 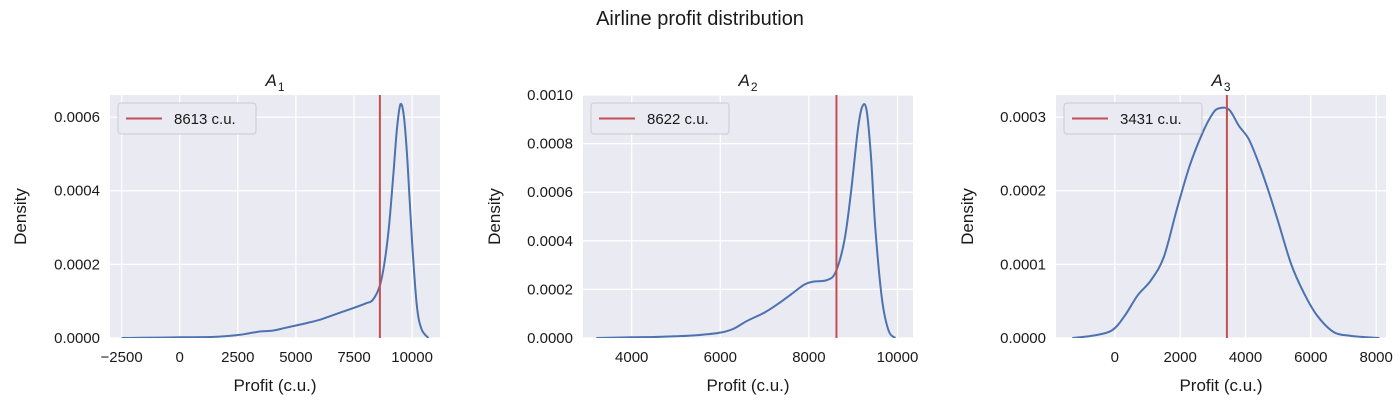 I want to click on y-tick-label: 0.0003, so click(x=1023, y=117).